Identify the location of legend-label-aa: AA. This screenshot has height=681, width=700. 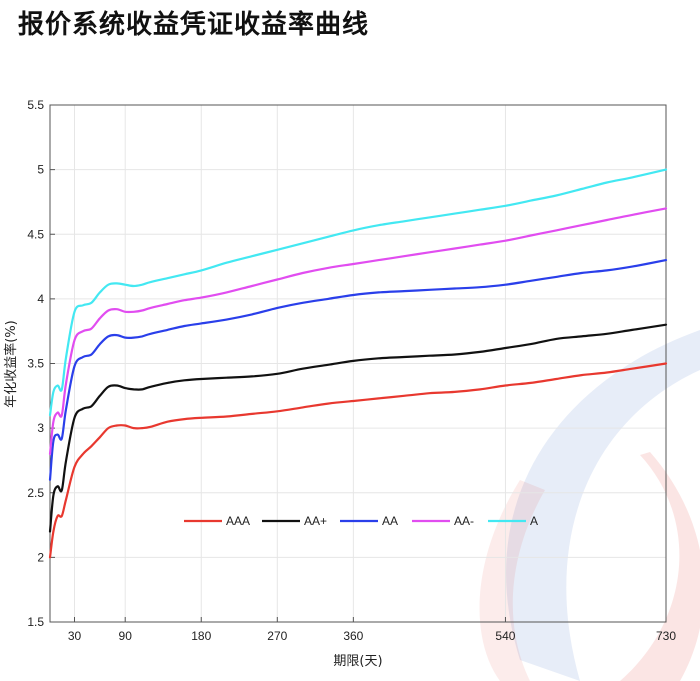
(390, 521).